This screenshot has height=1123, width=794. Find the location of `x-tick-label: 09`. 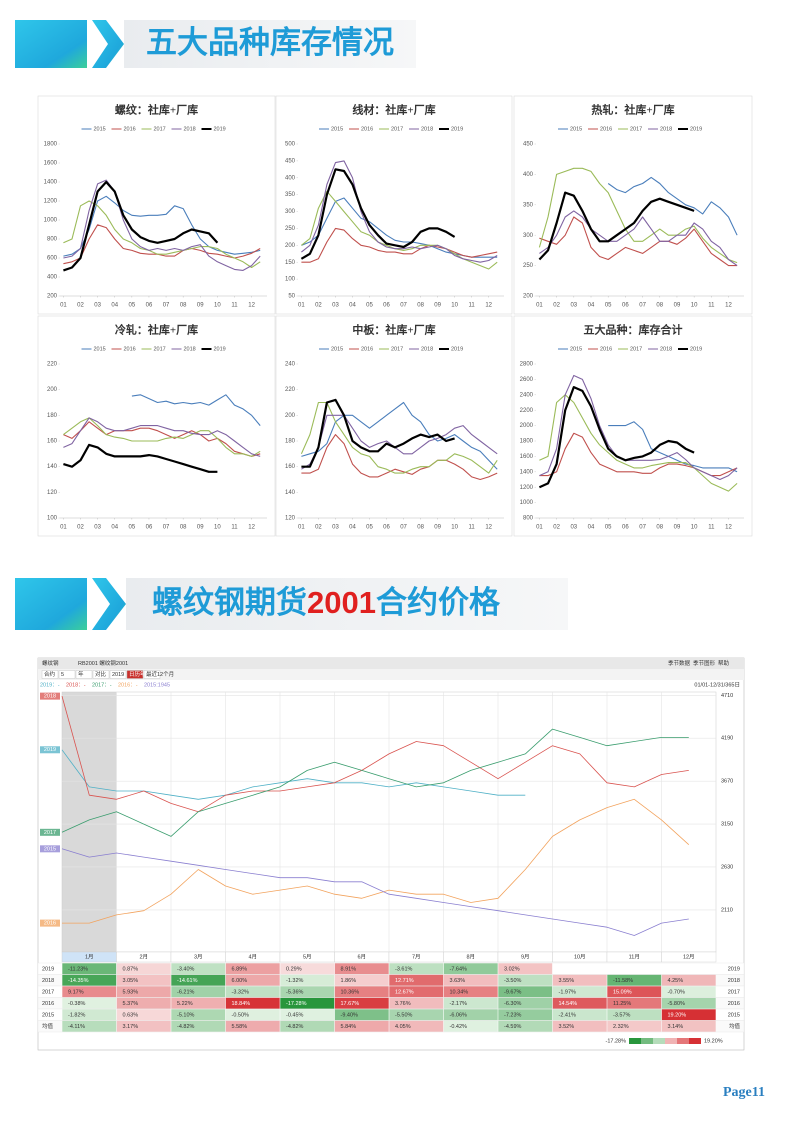

x-tick-label: 09 is located at coordinates (677, 528).